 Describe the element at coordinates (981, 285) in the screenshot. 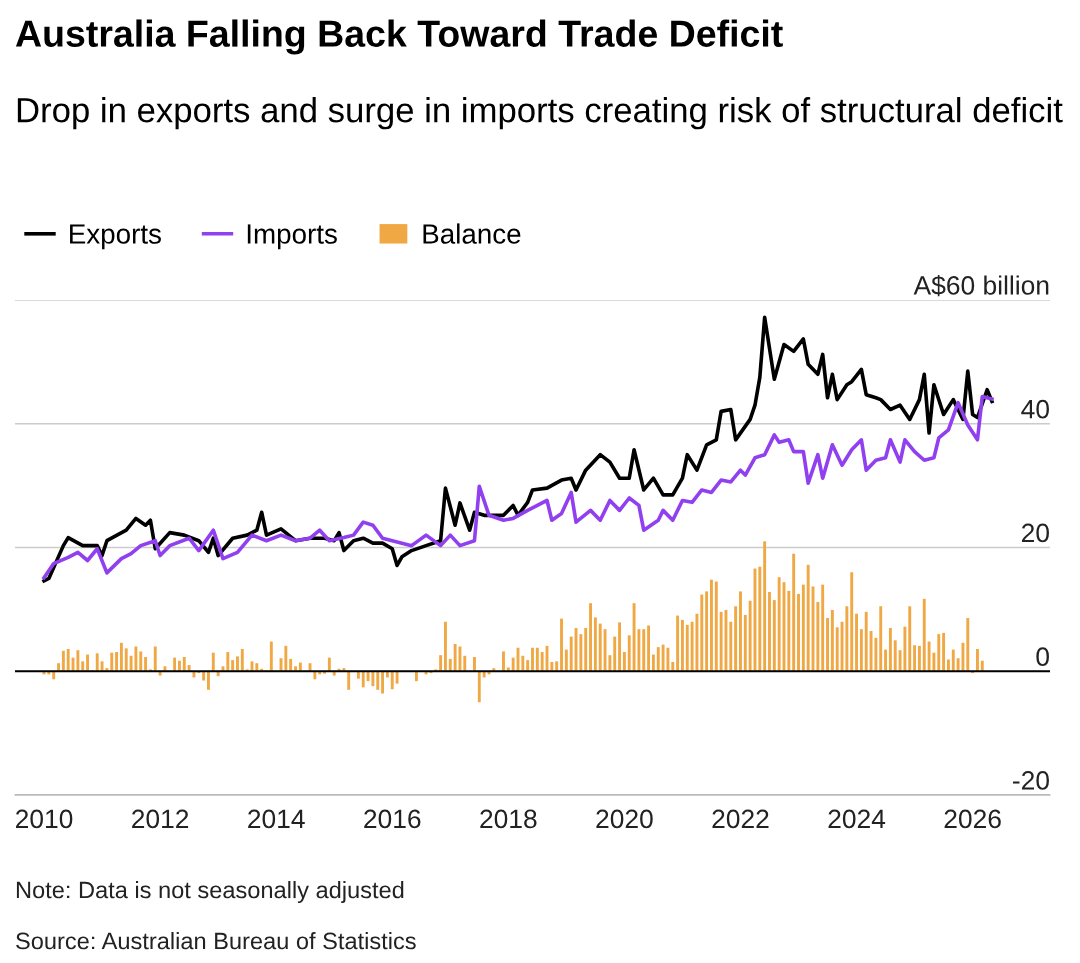

I see `y-tick-label: A$60 billion` at that location.